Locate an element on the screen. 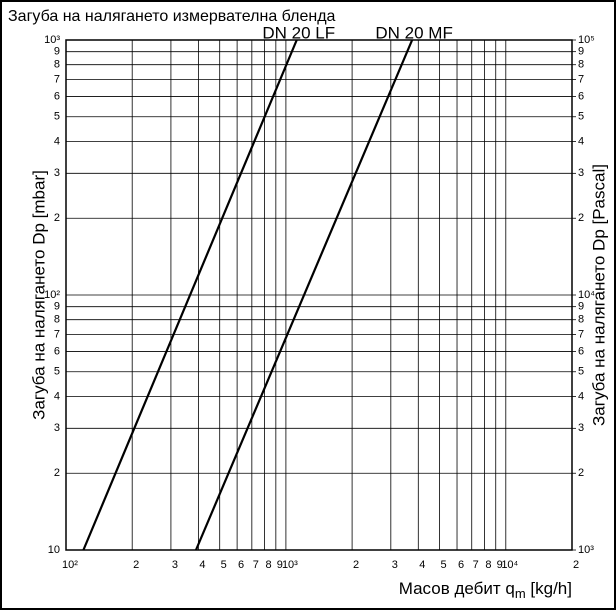  x-tick-label: 10⁴ is located at coordinates (509, 565).